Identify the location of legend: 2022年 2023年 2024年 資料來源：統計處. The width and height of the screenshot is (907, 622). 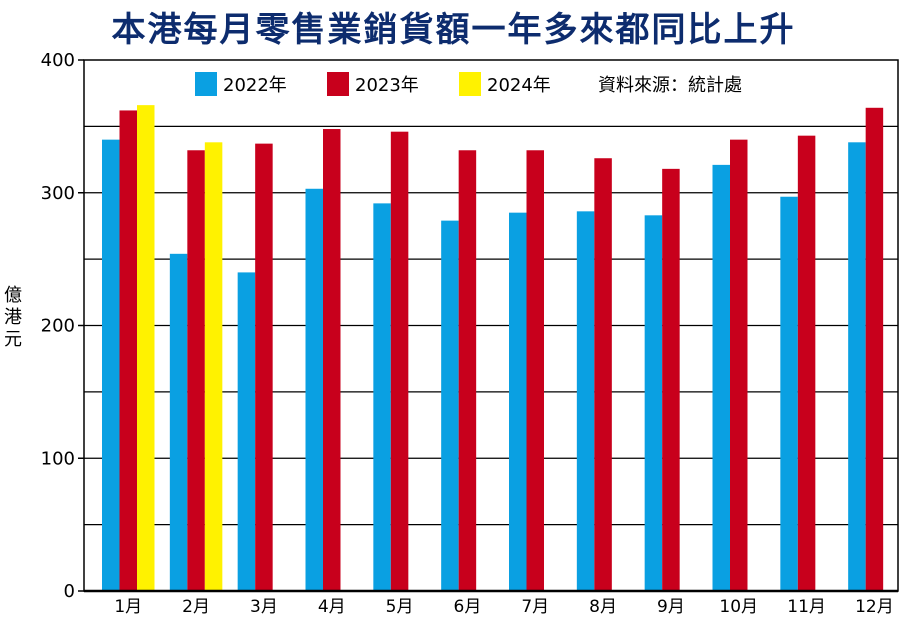
(468, 84).